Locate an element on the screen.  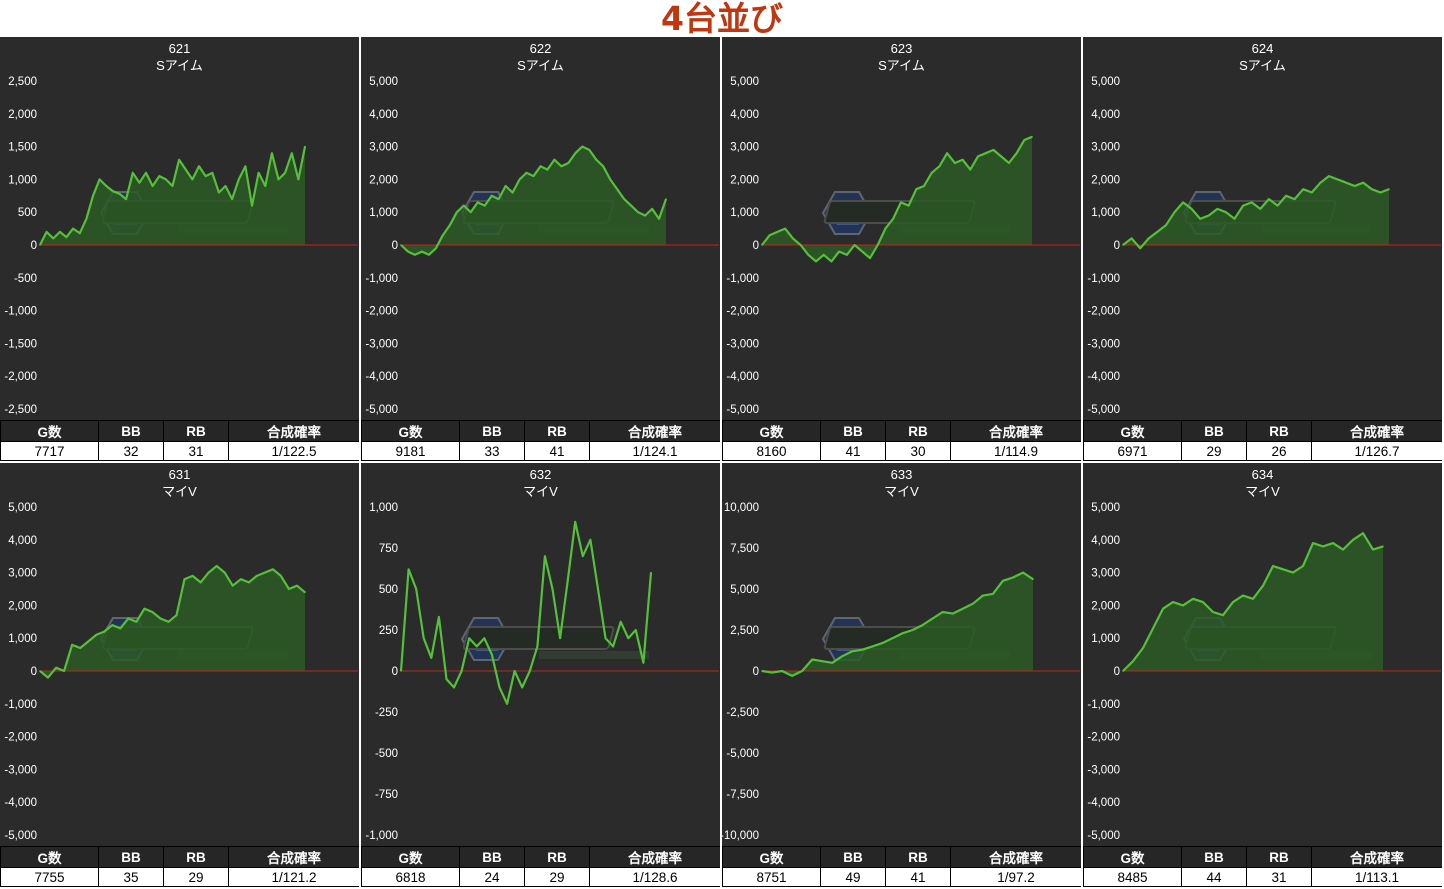
stats-header: 合成確率 is located at coordinates (1015, 431).